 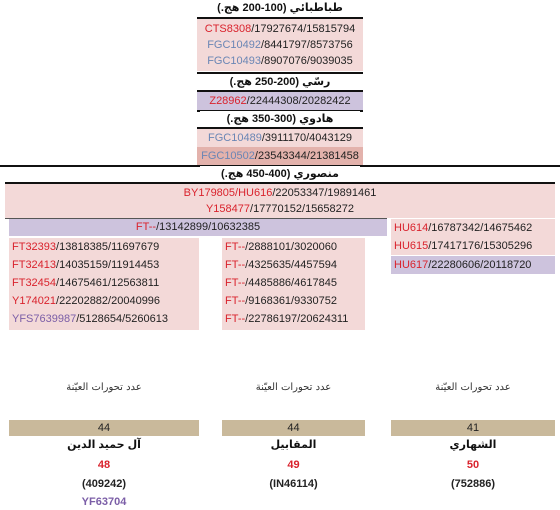 I want to click on snp-row: FT32454/14675461/12563811, so click(x=86, y=283).